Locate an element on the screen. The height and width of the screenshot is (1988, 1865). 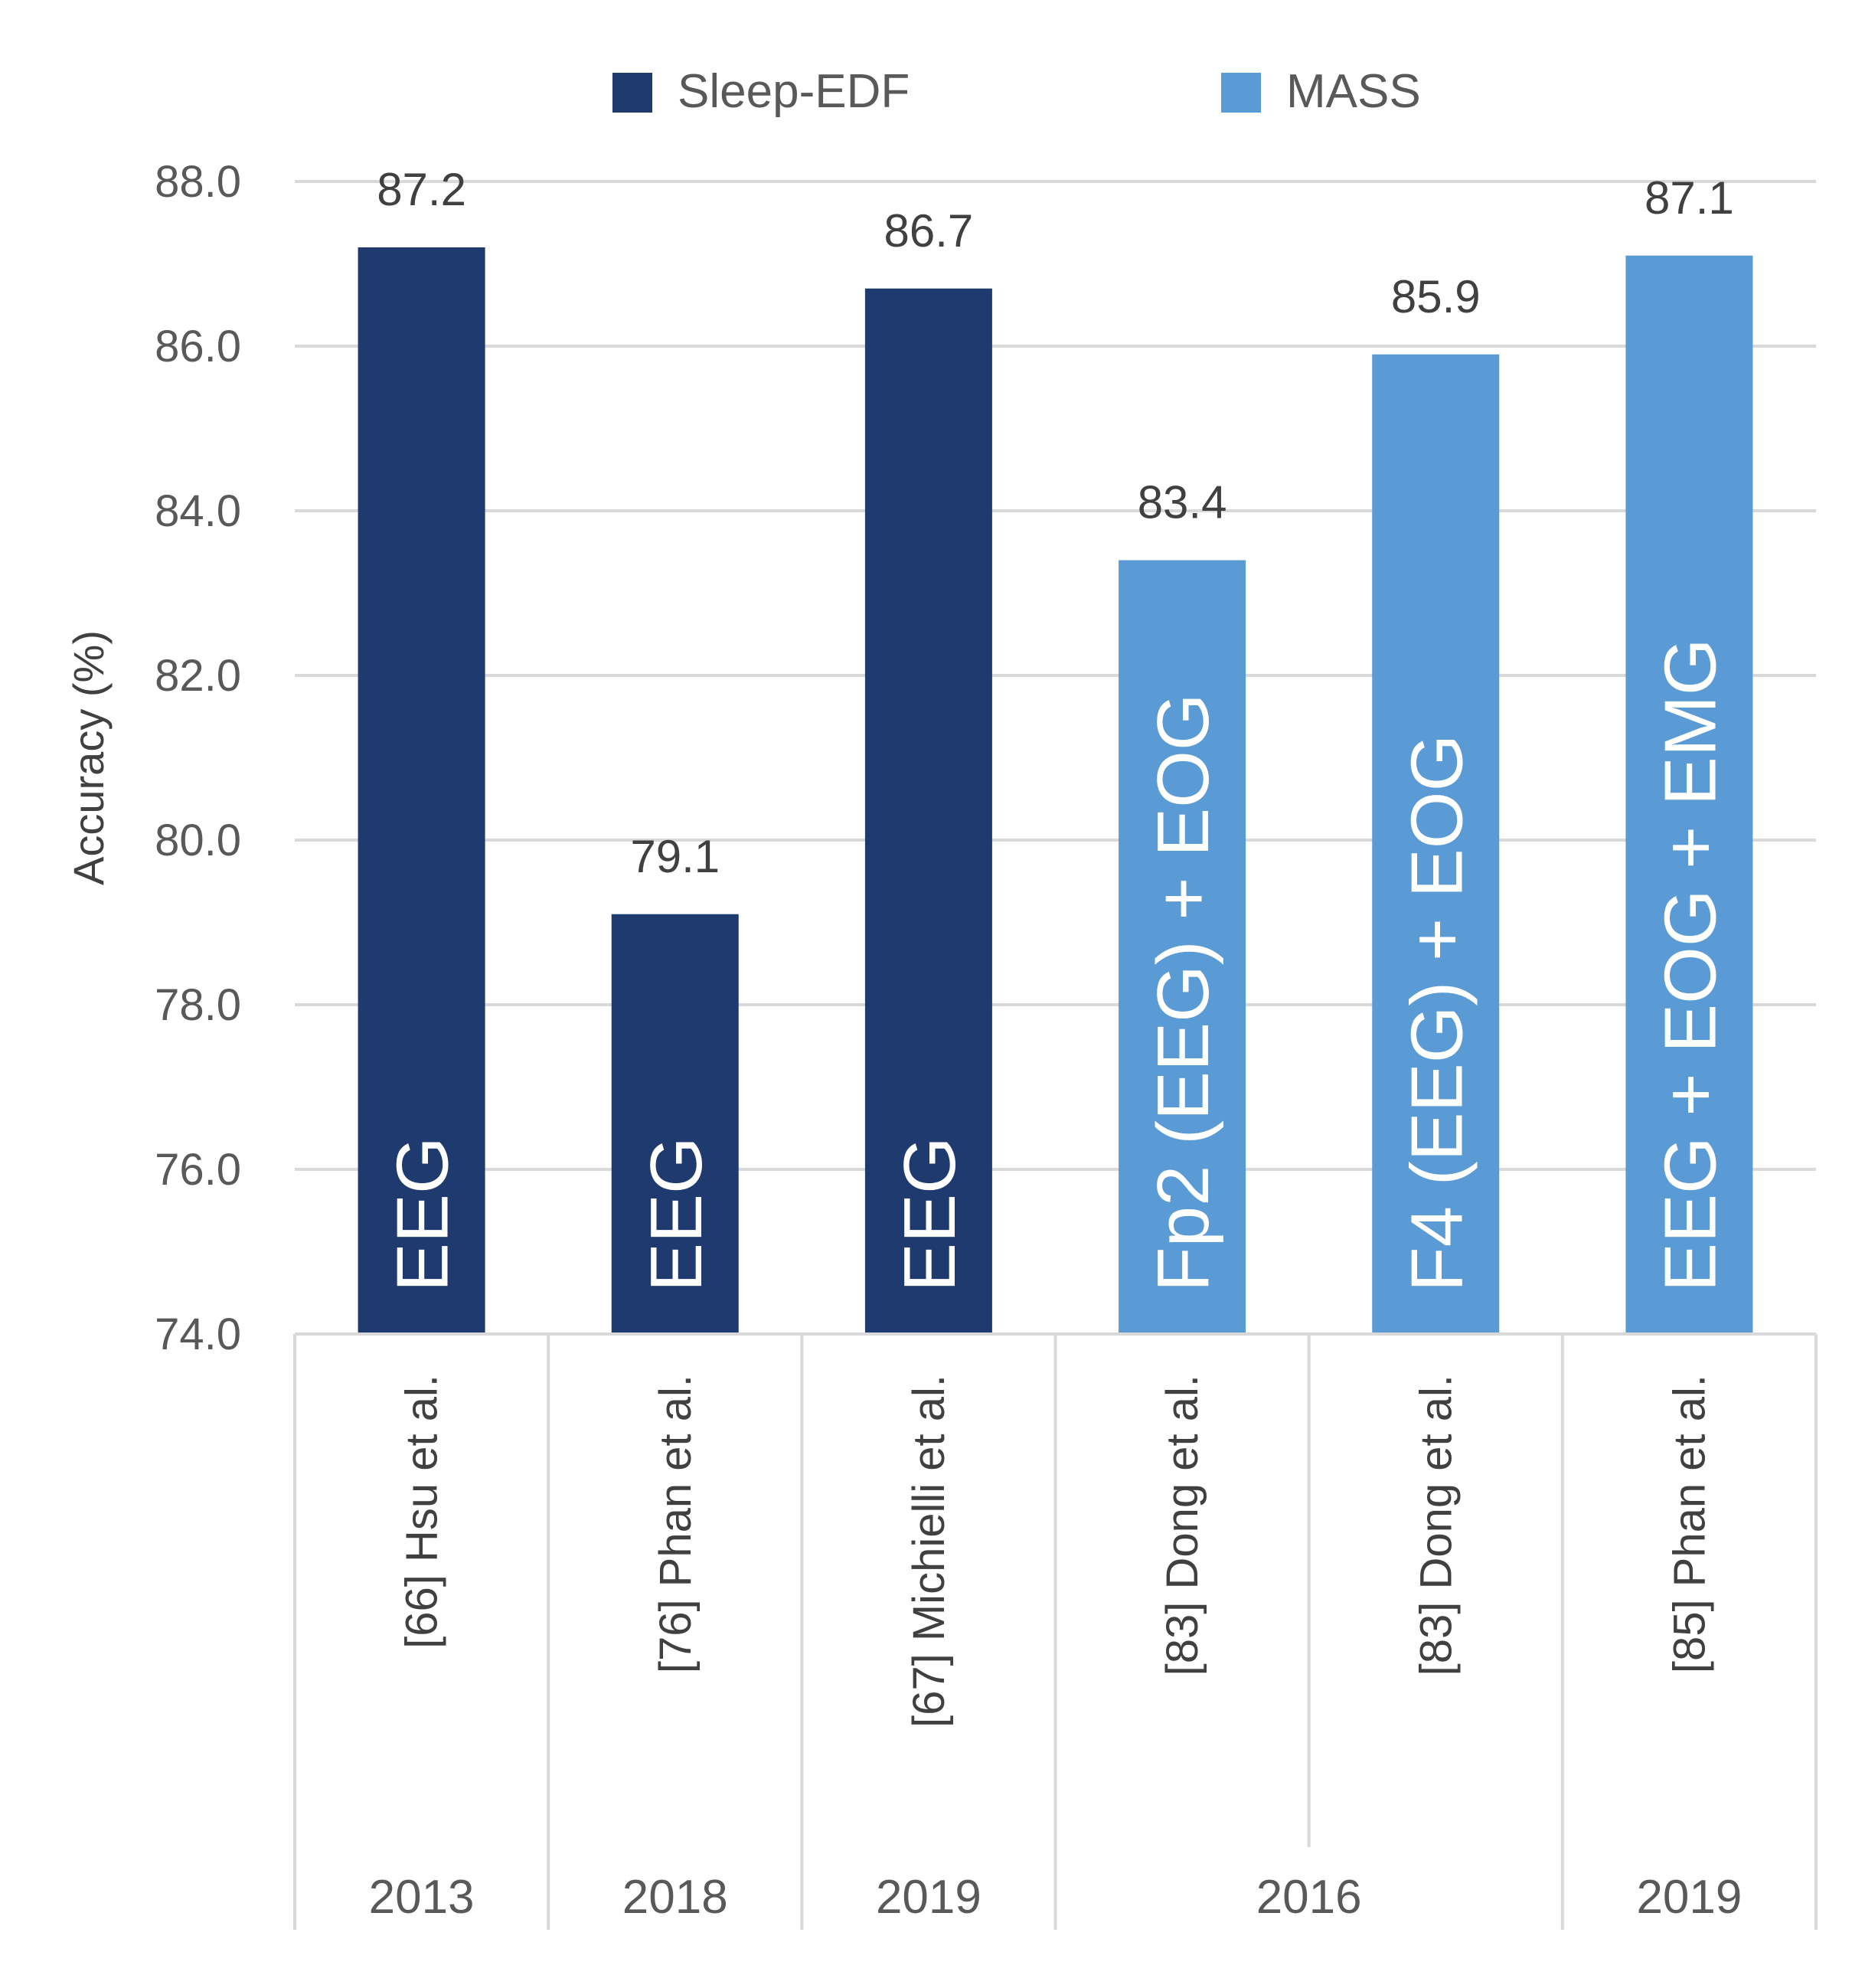
x-year-label: 2013 is located at coordinates (422, 1897).